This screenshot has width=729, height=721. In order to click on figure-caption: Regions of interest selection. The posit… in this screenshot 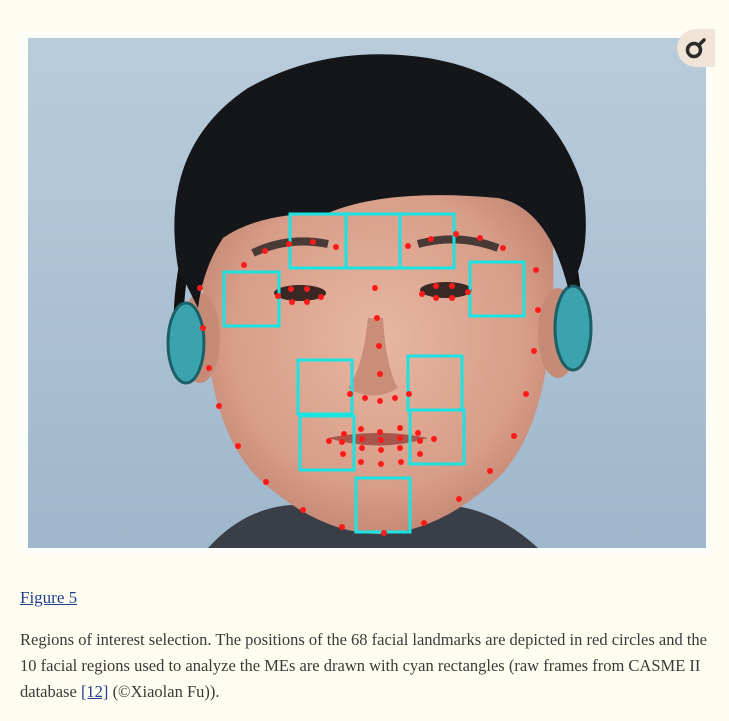, I will do `click(365, 666)`.